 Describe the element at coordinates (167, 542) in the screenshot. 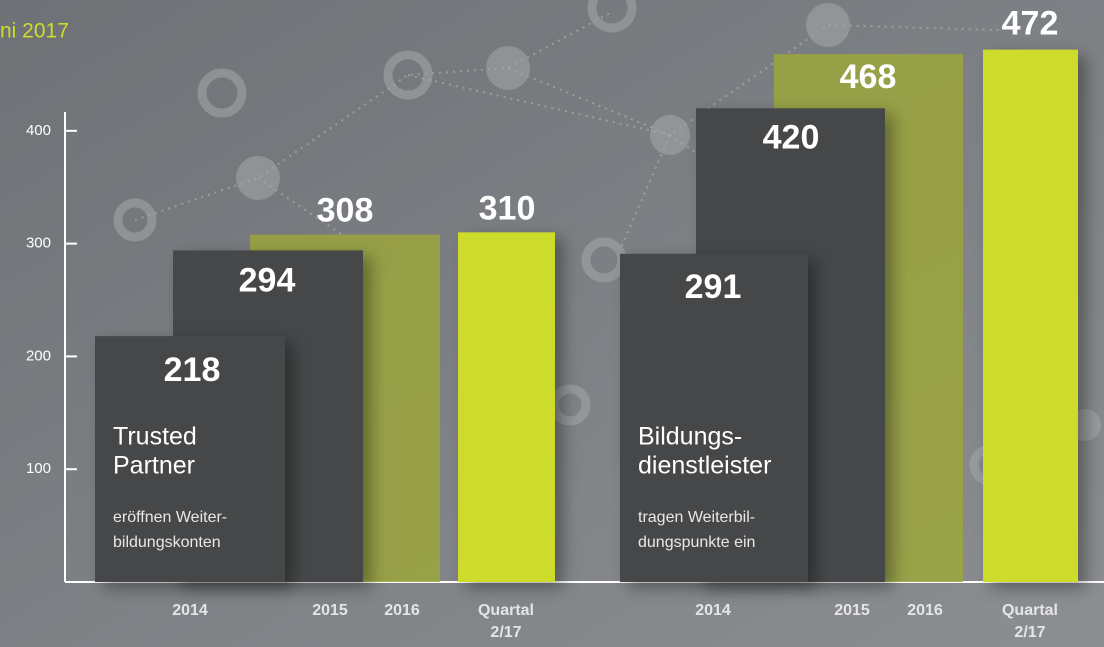

I see `group-description: bildungskonten` at that location.